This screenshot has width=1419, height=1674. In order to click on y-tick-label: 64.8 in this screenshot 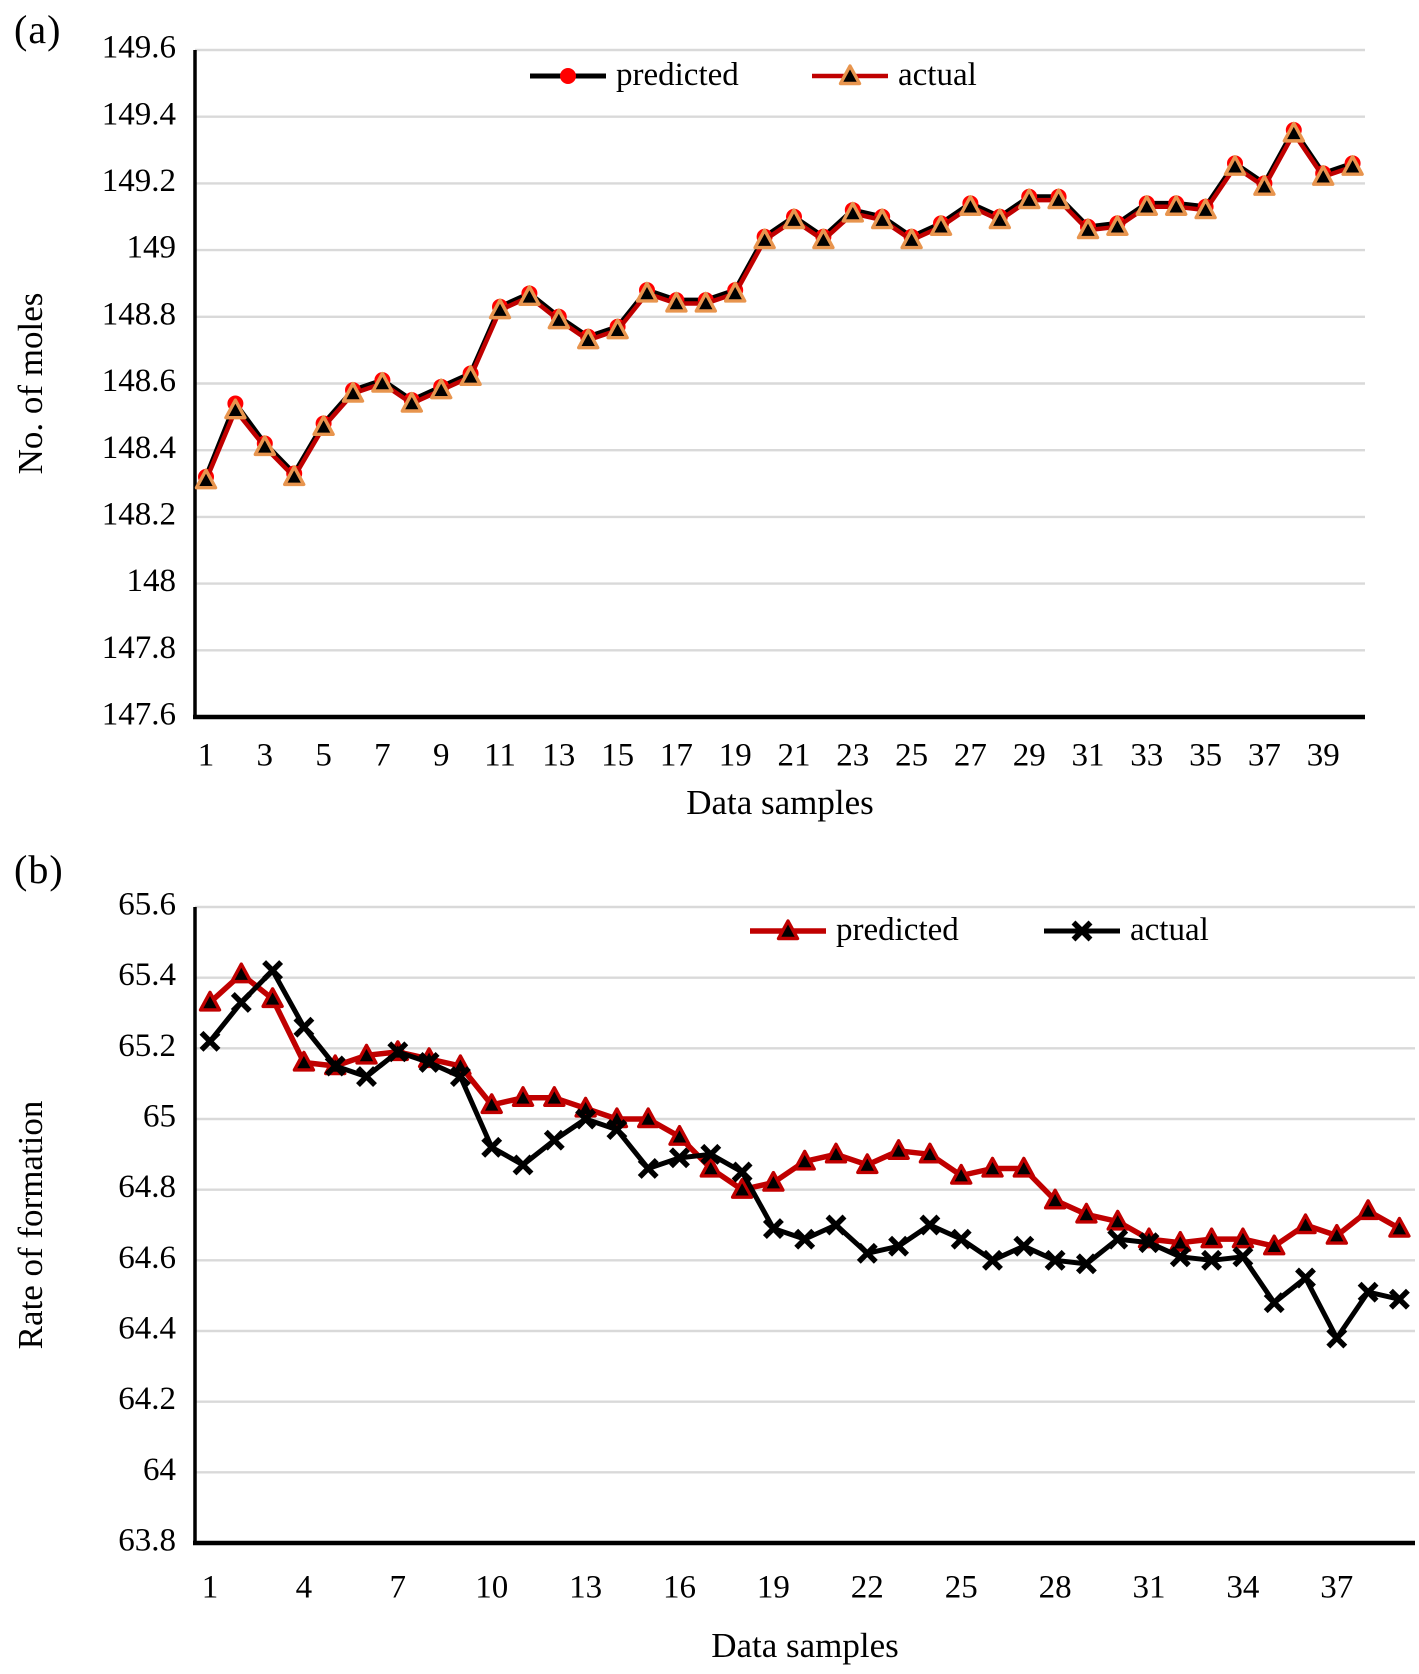, I will do `click(147, 1187)`.